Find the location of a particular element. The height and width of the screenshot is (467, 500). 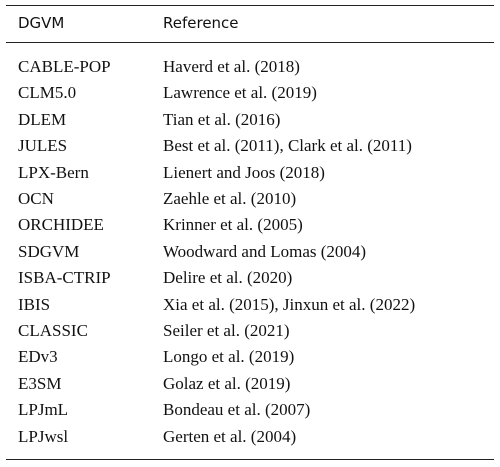

model-cell: DLEM is located at coordinates (42, 119).